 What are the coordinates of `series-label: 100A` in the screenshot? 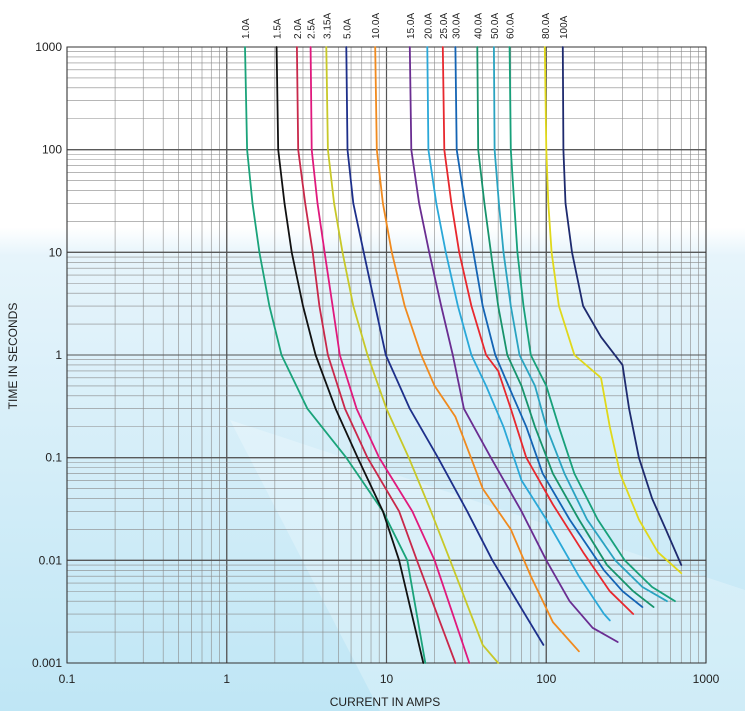 It's located at (564, 27).